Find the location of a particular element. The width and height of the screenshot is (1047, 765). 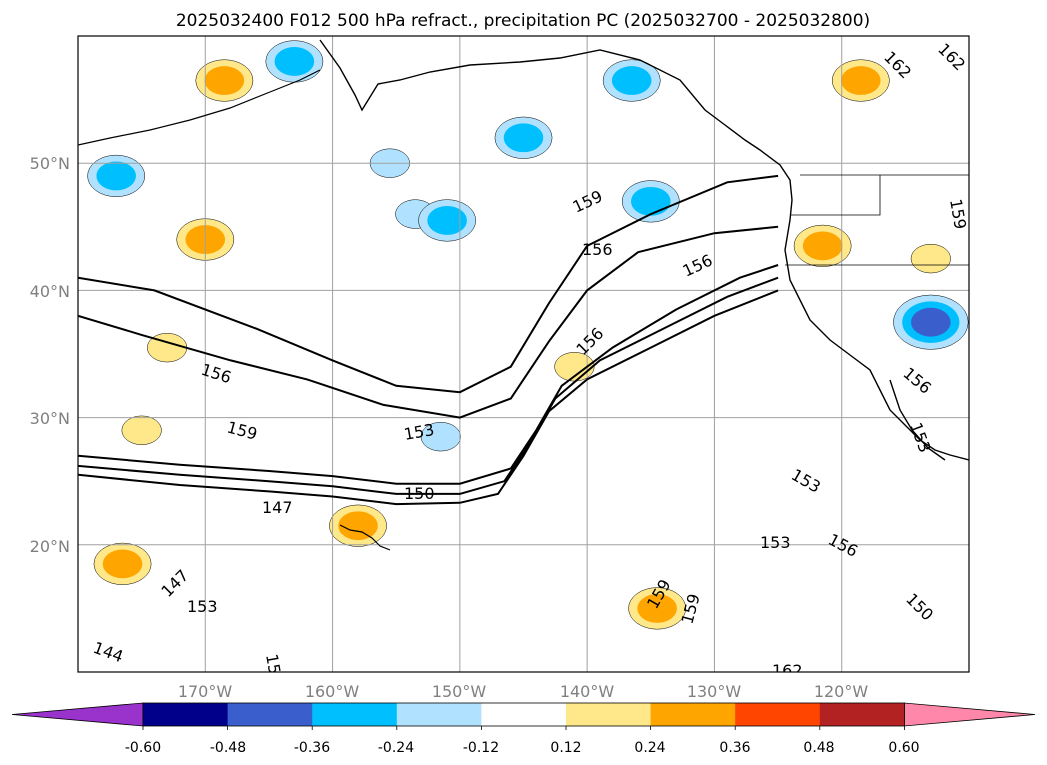

colorbar-tick-label: 0.36 is located at coordinates (734, 748).